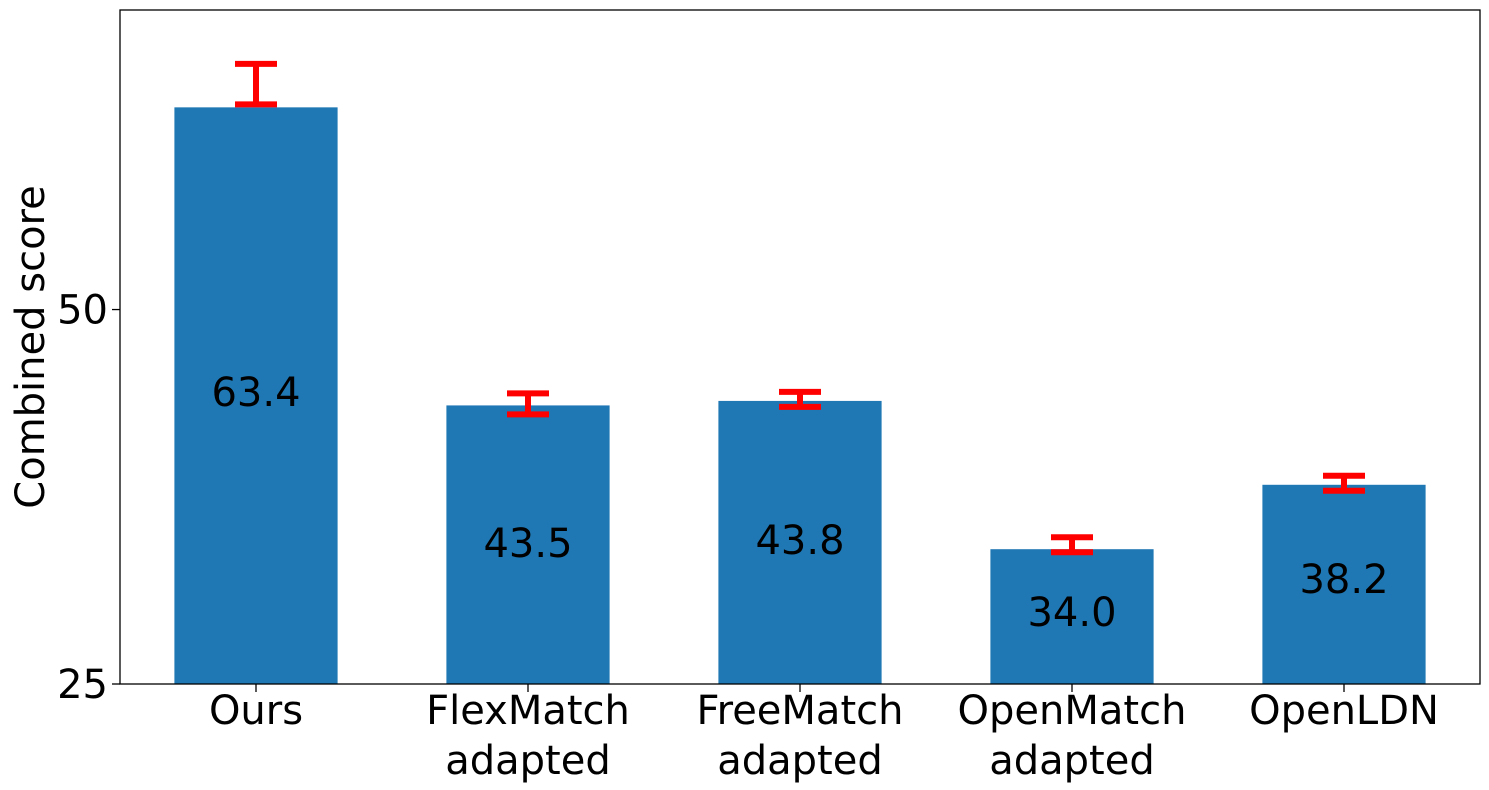 The image size is (1489, 790). I want to click on value-label: 43.8, so click(799, 541).